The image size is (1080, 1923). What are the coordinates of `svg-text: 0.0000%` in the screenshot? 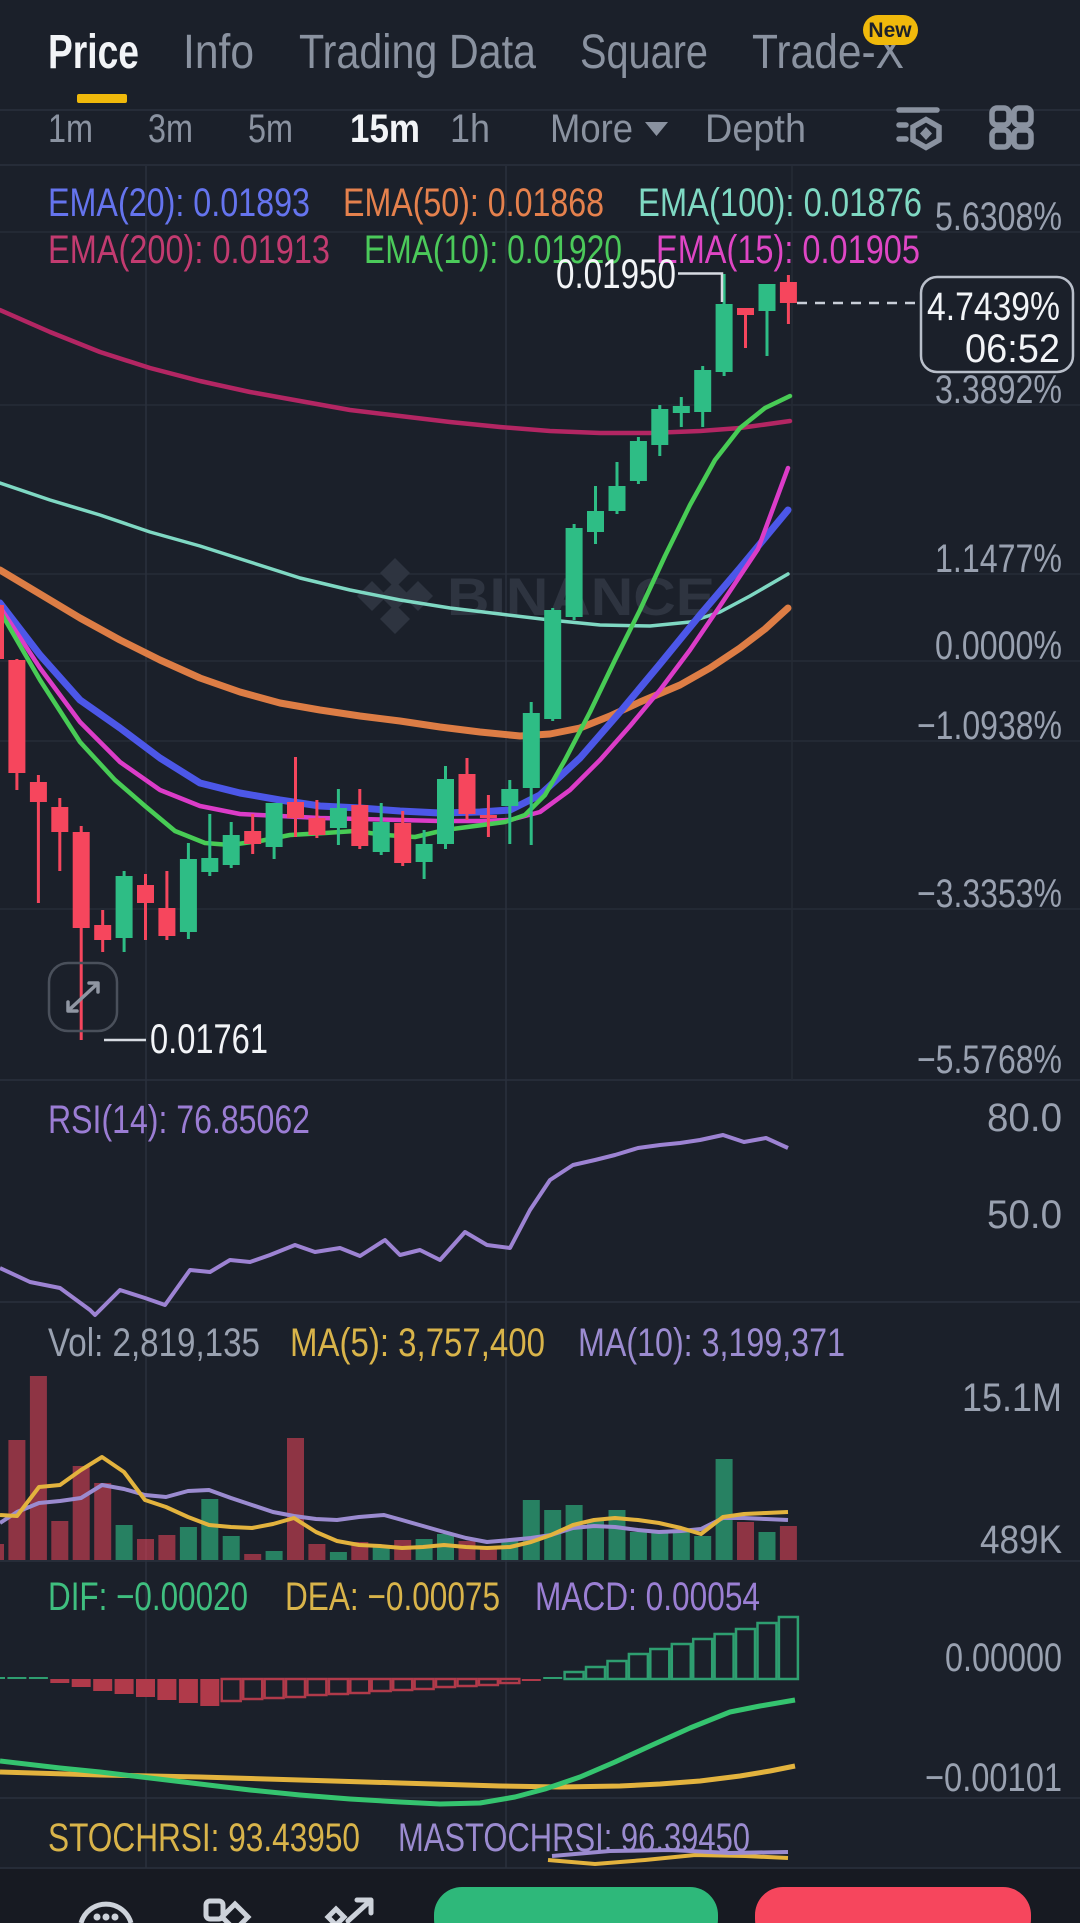 It's located at (998, 646).